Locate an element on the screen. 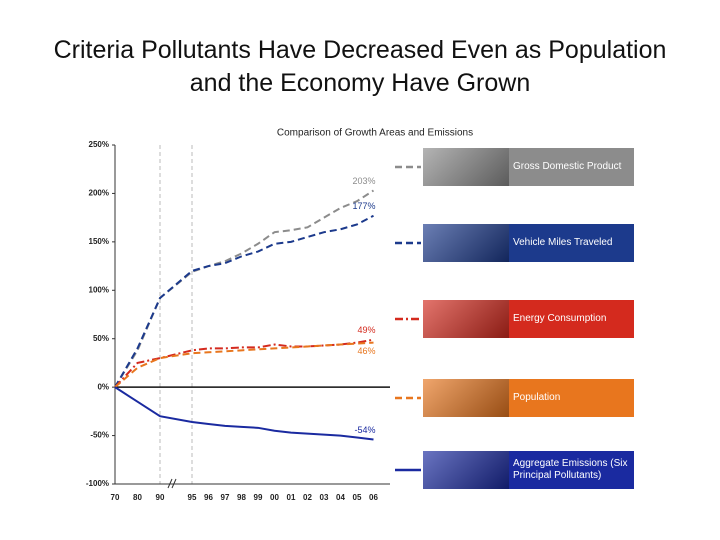 This screenshot has height=540, width=720. x-tick-label: 95 is located at coordinates (192, 497).